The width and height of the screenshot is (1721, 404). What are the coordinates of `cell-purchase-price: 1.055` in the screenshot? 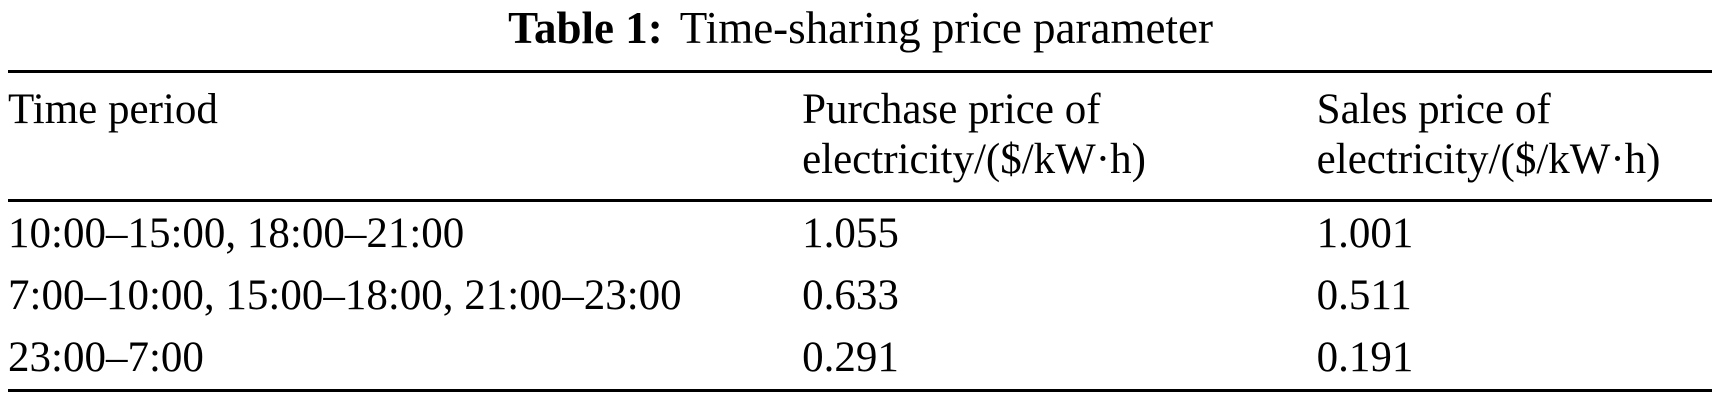 It's located at (850, 233).